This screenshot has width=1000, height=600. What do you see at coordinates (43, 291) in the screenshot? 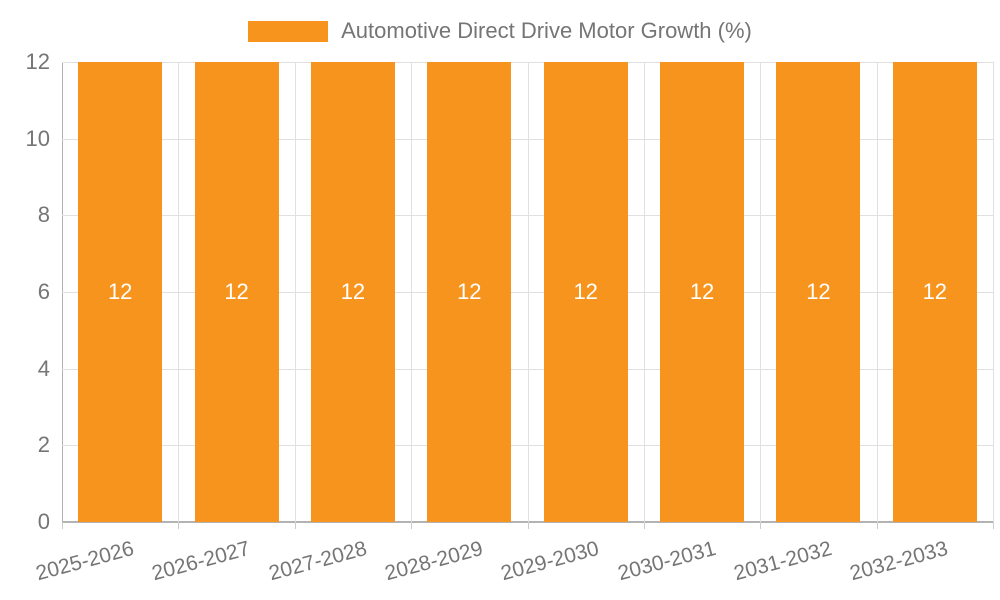
I see `y-axis-tick-label: 6` at bounding box center [43, 291].